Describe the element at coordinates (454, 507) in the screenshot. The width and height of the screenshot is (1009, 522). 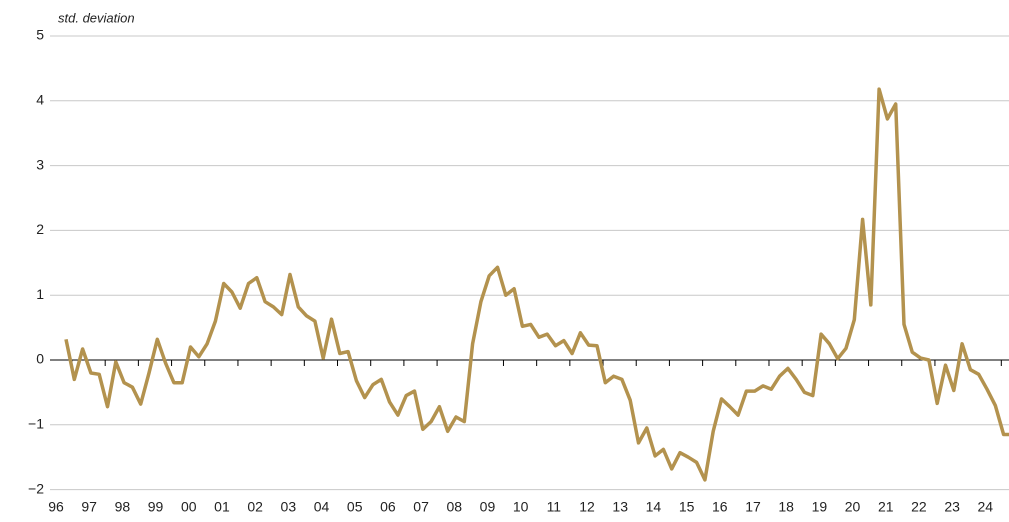
I see `x-tick-label: 08` at that location.